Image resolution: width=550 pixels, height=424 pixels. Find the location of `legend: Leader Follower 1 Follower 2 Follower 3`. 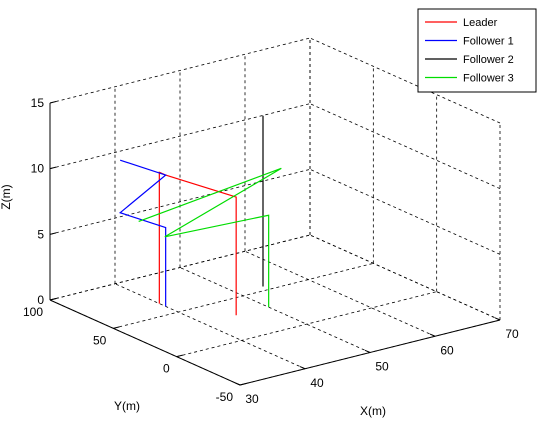

legend: Leader Follower 1 Follower 2 Follower 3 is located at coordinates (477, 50).